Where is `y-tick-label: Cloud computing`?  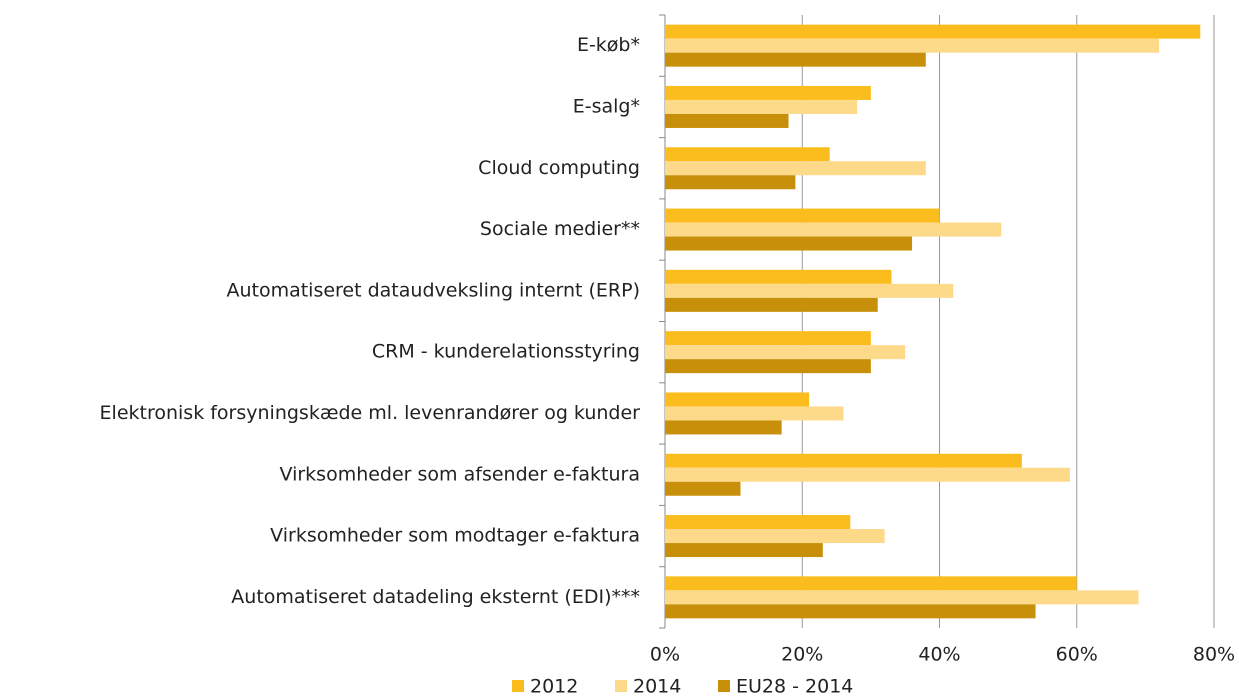 y-tick-label: Cloud computing is located at coordinates (559, 168).